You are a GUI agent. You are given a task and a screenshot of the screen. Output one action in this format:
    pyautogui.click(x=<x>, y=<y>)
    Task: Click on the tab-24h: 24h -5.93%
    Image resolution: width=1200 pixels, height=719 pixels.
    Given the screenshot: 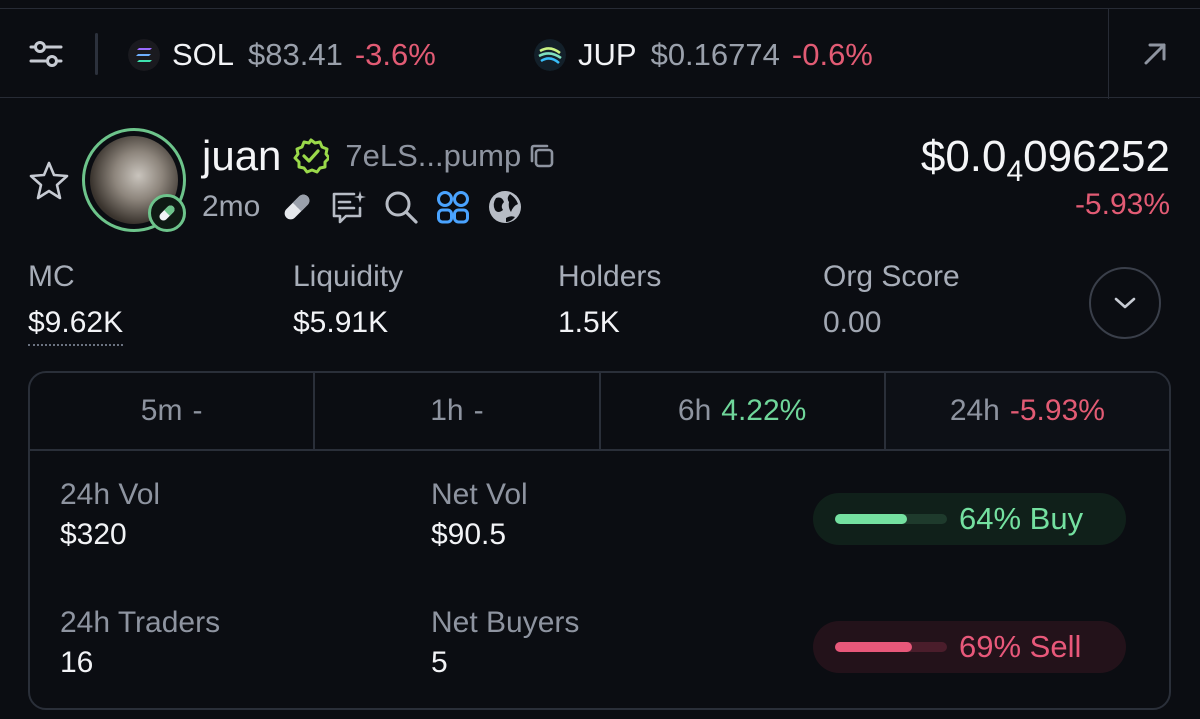 What is the action you would take?
    pyautogui.click(x=1027, y=411)
    